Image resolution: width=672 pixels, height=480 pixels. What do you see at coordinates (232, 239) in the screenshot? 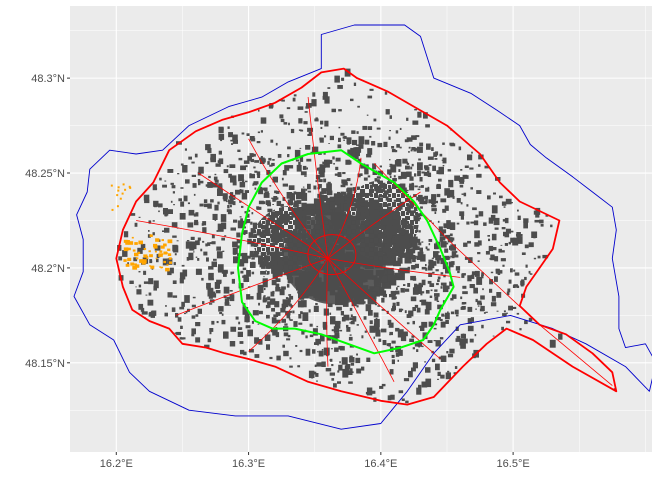
I see `district-line` at bounding box center [232, 239].